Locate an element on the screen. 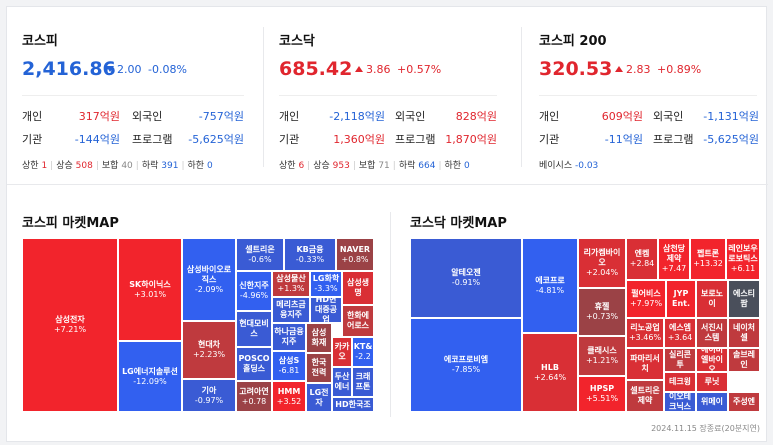 This screenshot has height=445, width=773. stock-name: 셀트리온제약 is located at coordinates (645, 395).